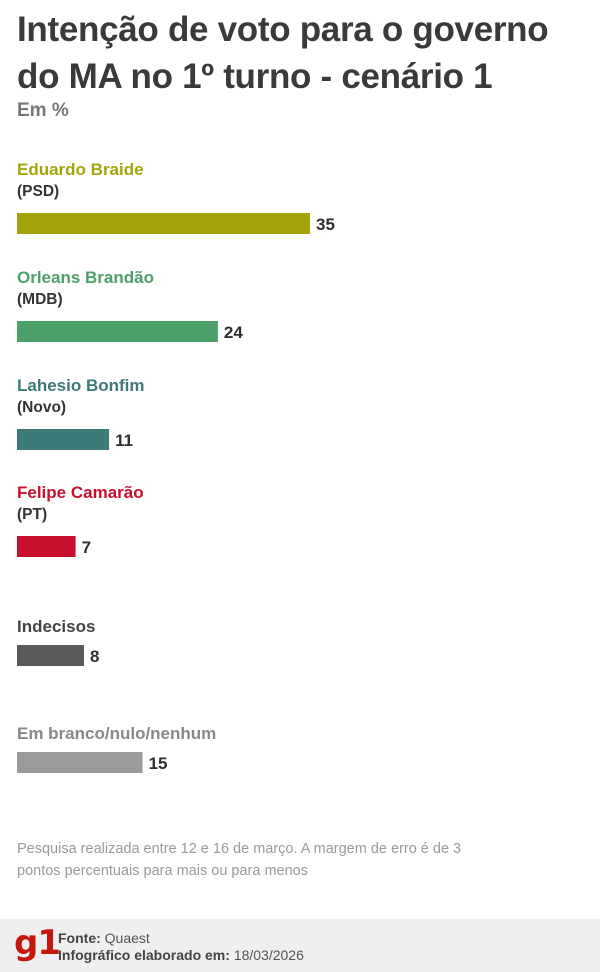  I want to click on date-value: 18/03/2026, so click(268, 955).